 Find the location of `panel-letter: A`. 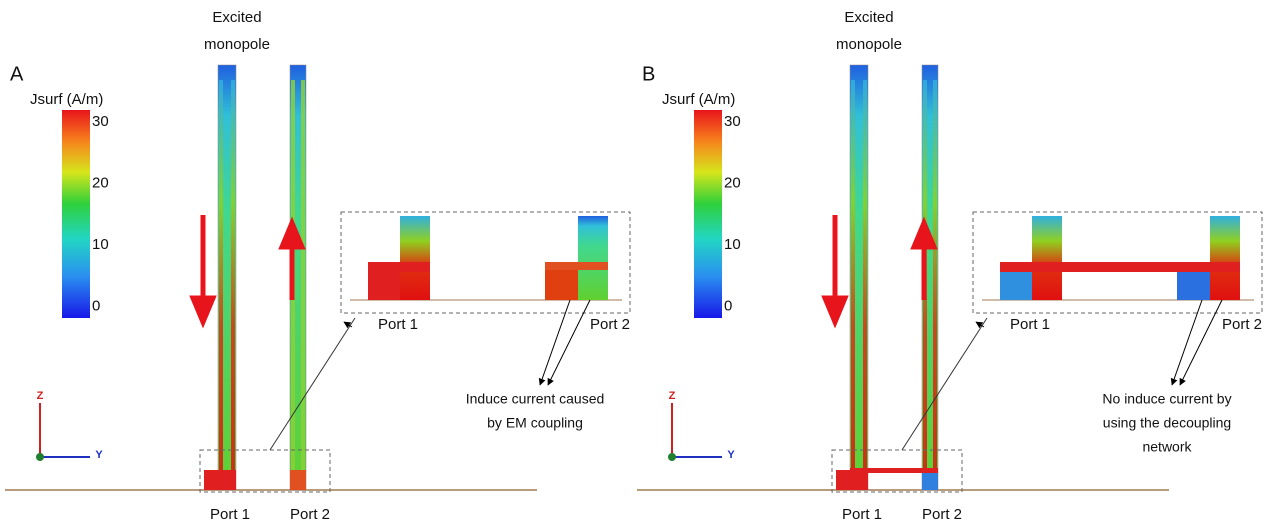

panel-letter: A is located at coordinates (17, 74).